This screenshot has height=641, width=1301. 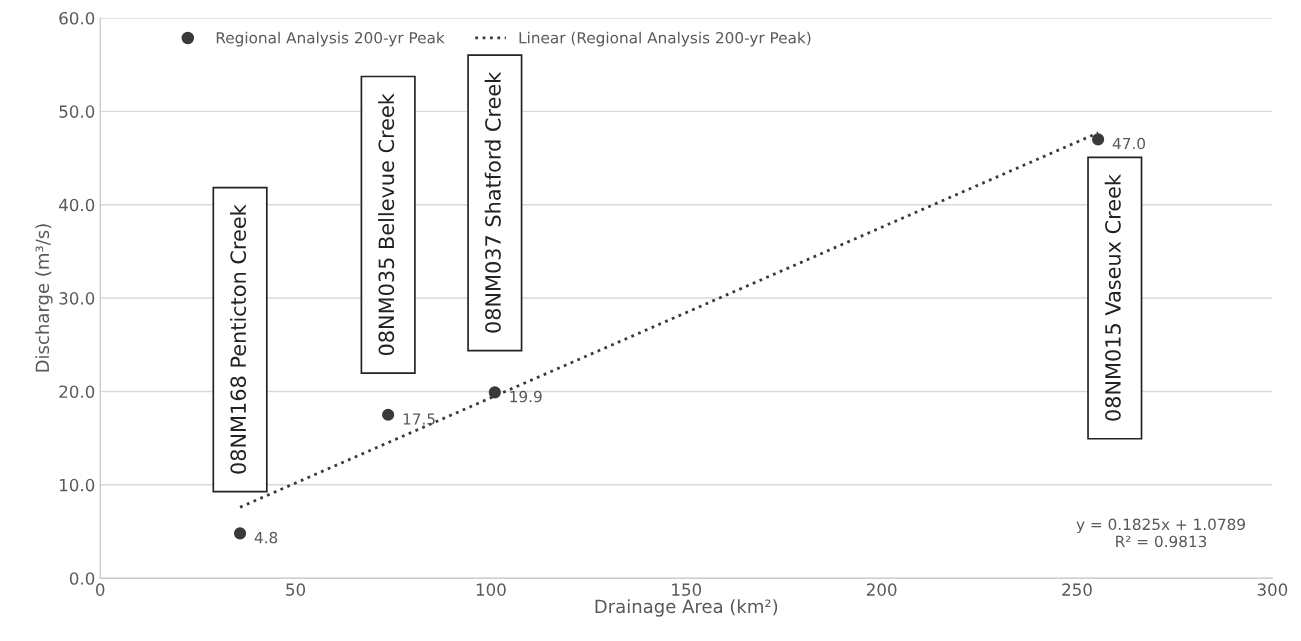 I want to click on annotation: y = 0.1825x + 1.0789 R² = 0.9813, so click(x=1160, y=533).